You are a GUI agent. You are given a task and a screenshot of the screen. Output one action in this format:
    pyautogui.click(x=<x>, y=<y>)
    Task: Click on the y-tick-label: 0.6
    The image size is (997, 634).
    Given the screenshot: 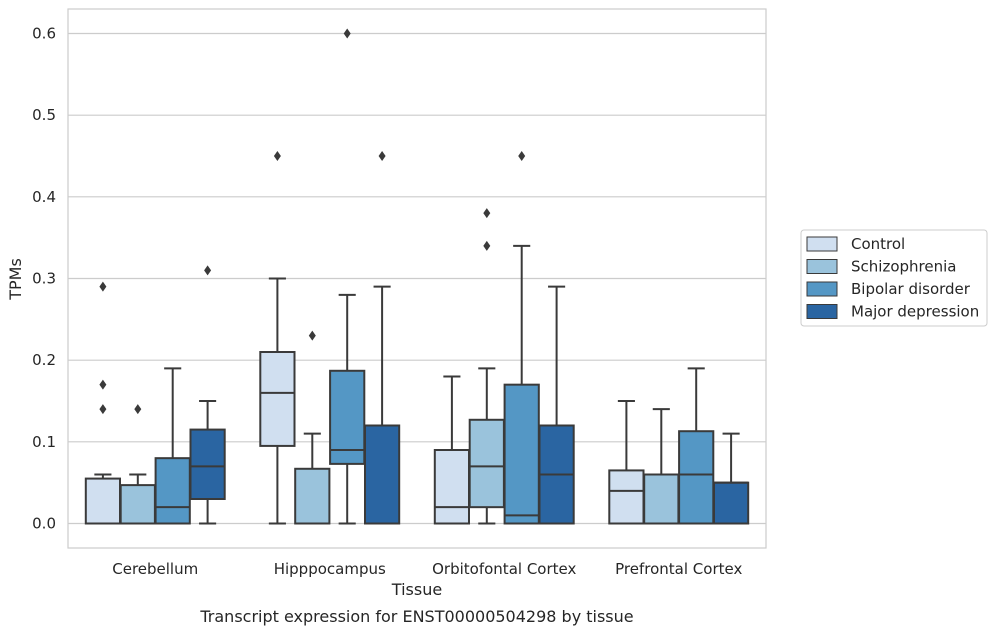 What is the action you would take?
    pyautogui.click(x=44, y=34)
    